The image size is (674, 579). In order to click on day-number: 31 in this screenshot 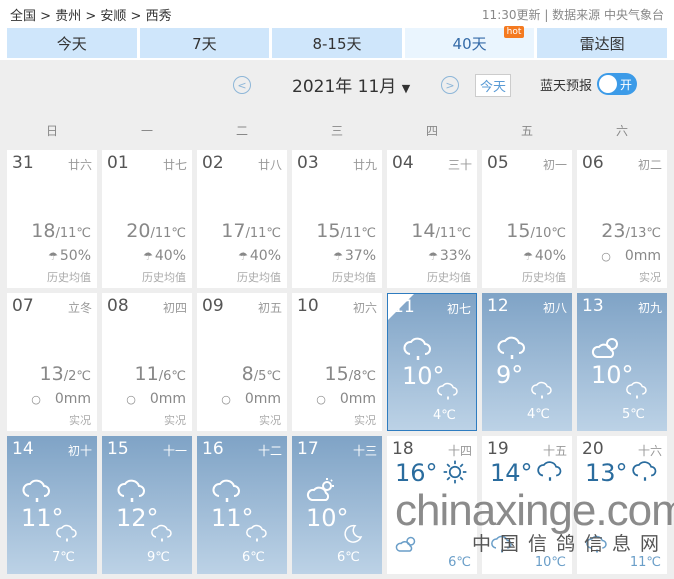, I will do `click(23, 163)`.